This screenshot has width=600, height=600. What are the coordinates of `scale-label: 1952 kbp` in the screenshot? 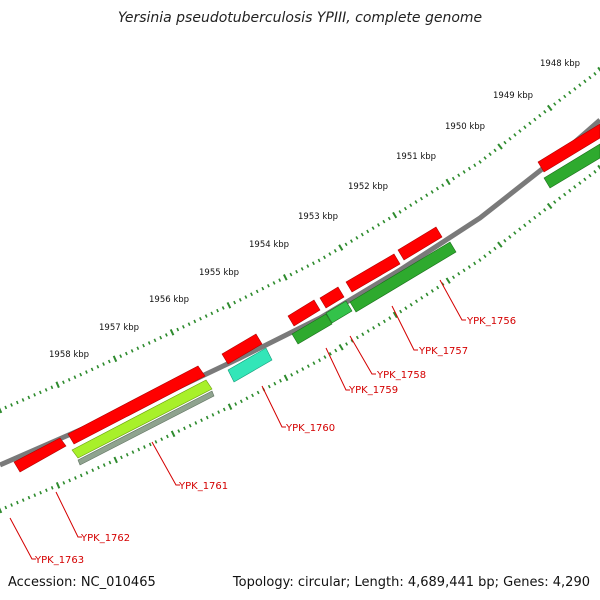 It's located at (368, 187).